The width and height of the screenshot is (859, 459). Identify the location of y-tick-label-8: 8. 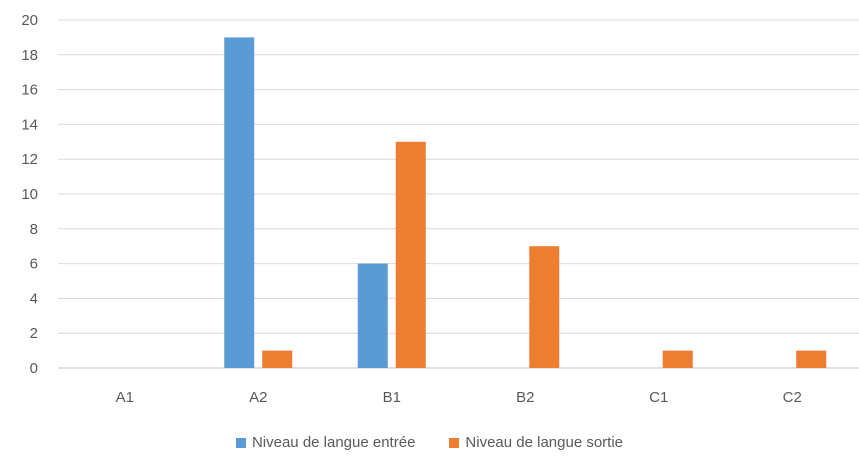
(34, 229).